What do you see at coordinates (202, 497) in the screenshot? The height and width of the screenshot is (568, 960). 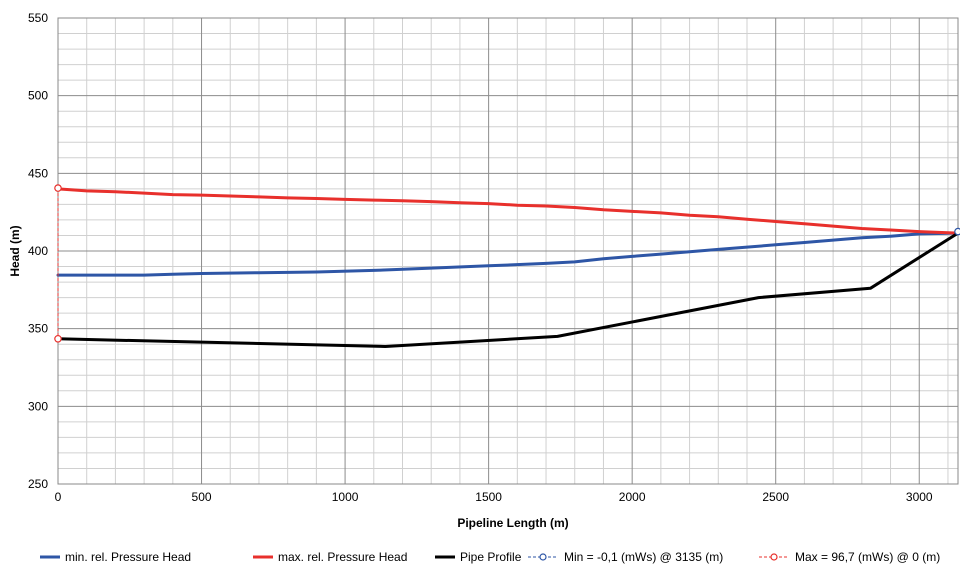 I see `x-tick-label: 500` at bounding box center [202, 497].